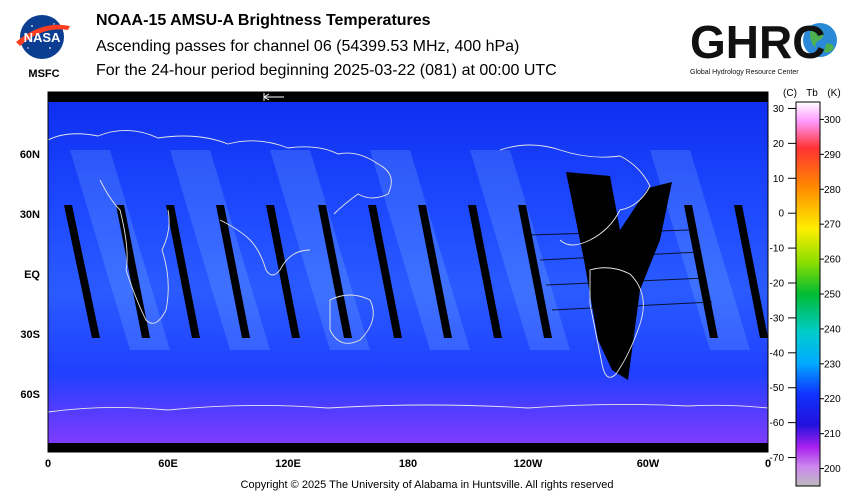 The image size is (854, 502). What do you see at coordinates (528, 464) in the screenshot?
I see `lon-label: 120W` at bounding box center [528, 464].